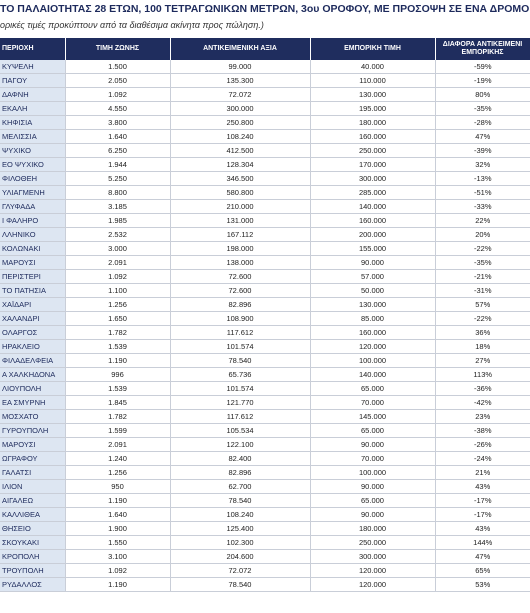  What do you see at coordinates (482, 290) in the screenshot?
I see `value-cell: -31%` at bounding box center [482, 290].